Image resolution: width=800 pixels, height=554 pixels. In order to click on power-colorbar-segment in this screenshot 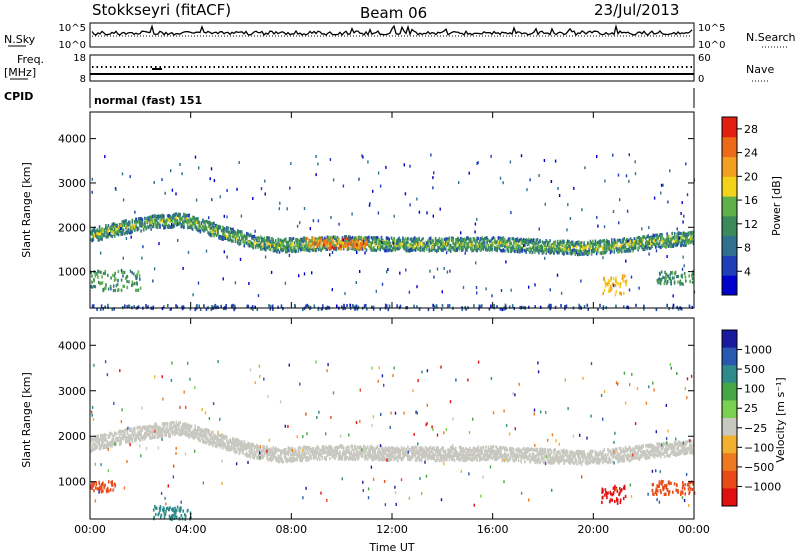, I will do `click(729, 186)`.